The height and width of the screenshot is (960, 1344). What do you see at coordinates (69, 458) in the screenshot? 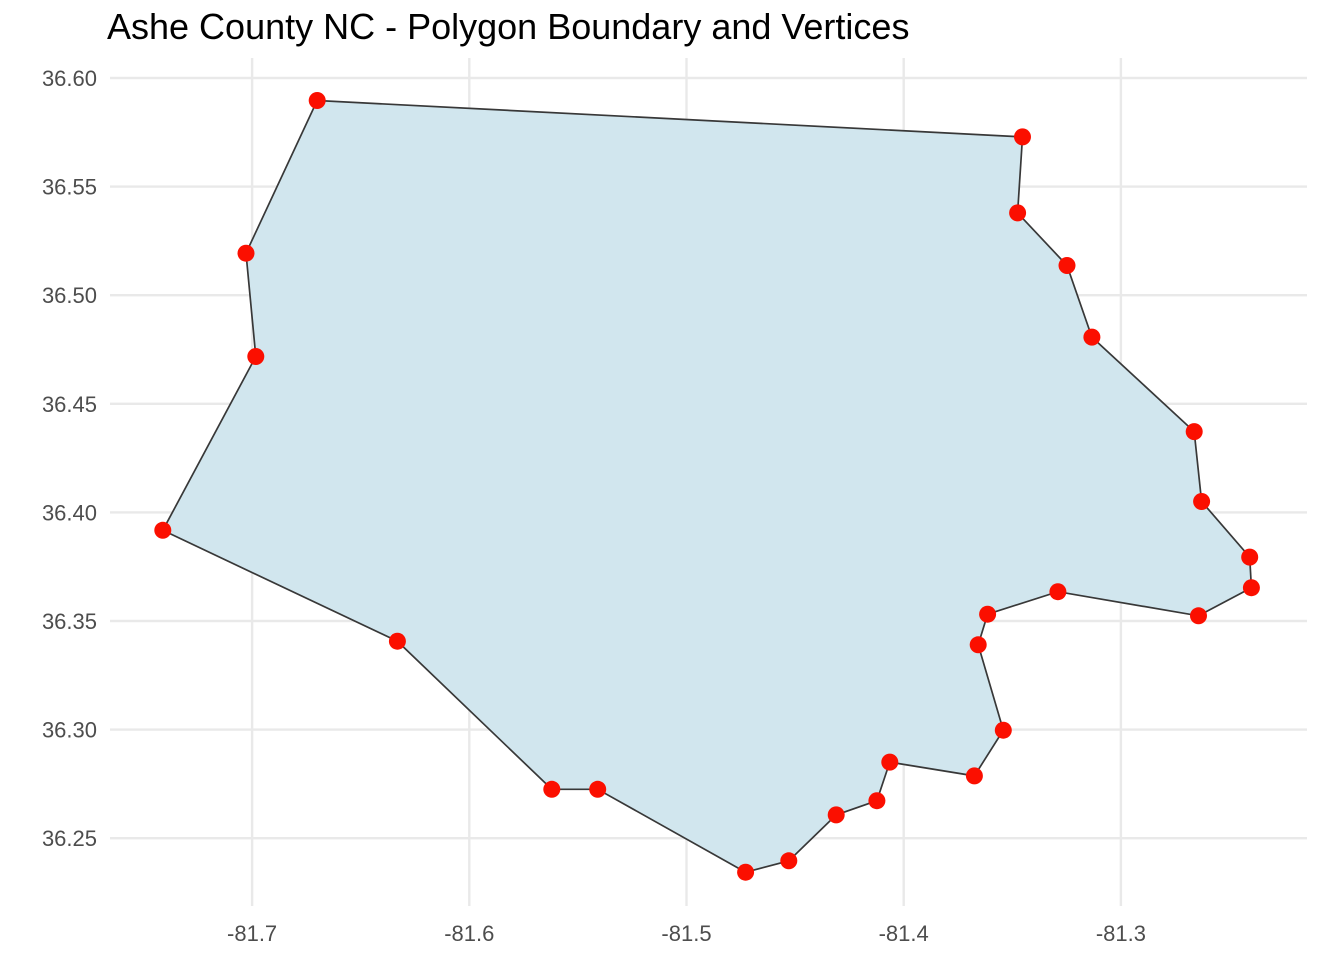
I see `y-axis-tick-labels-layer: 36.25 36.30 36.35 36.40 36.45 36.50 36.55 36.60` at bounding box center [69, 458].